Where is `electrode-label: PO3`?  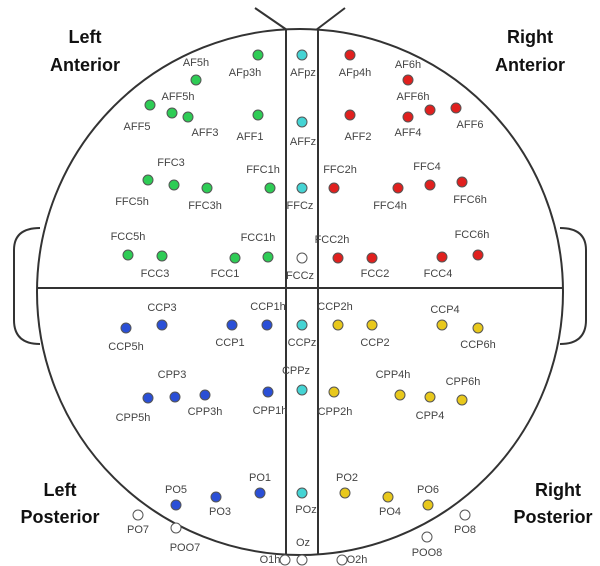
electrode-label: PO3 is located at coordinates (220, 512).